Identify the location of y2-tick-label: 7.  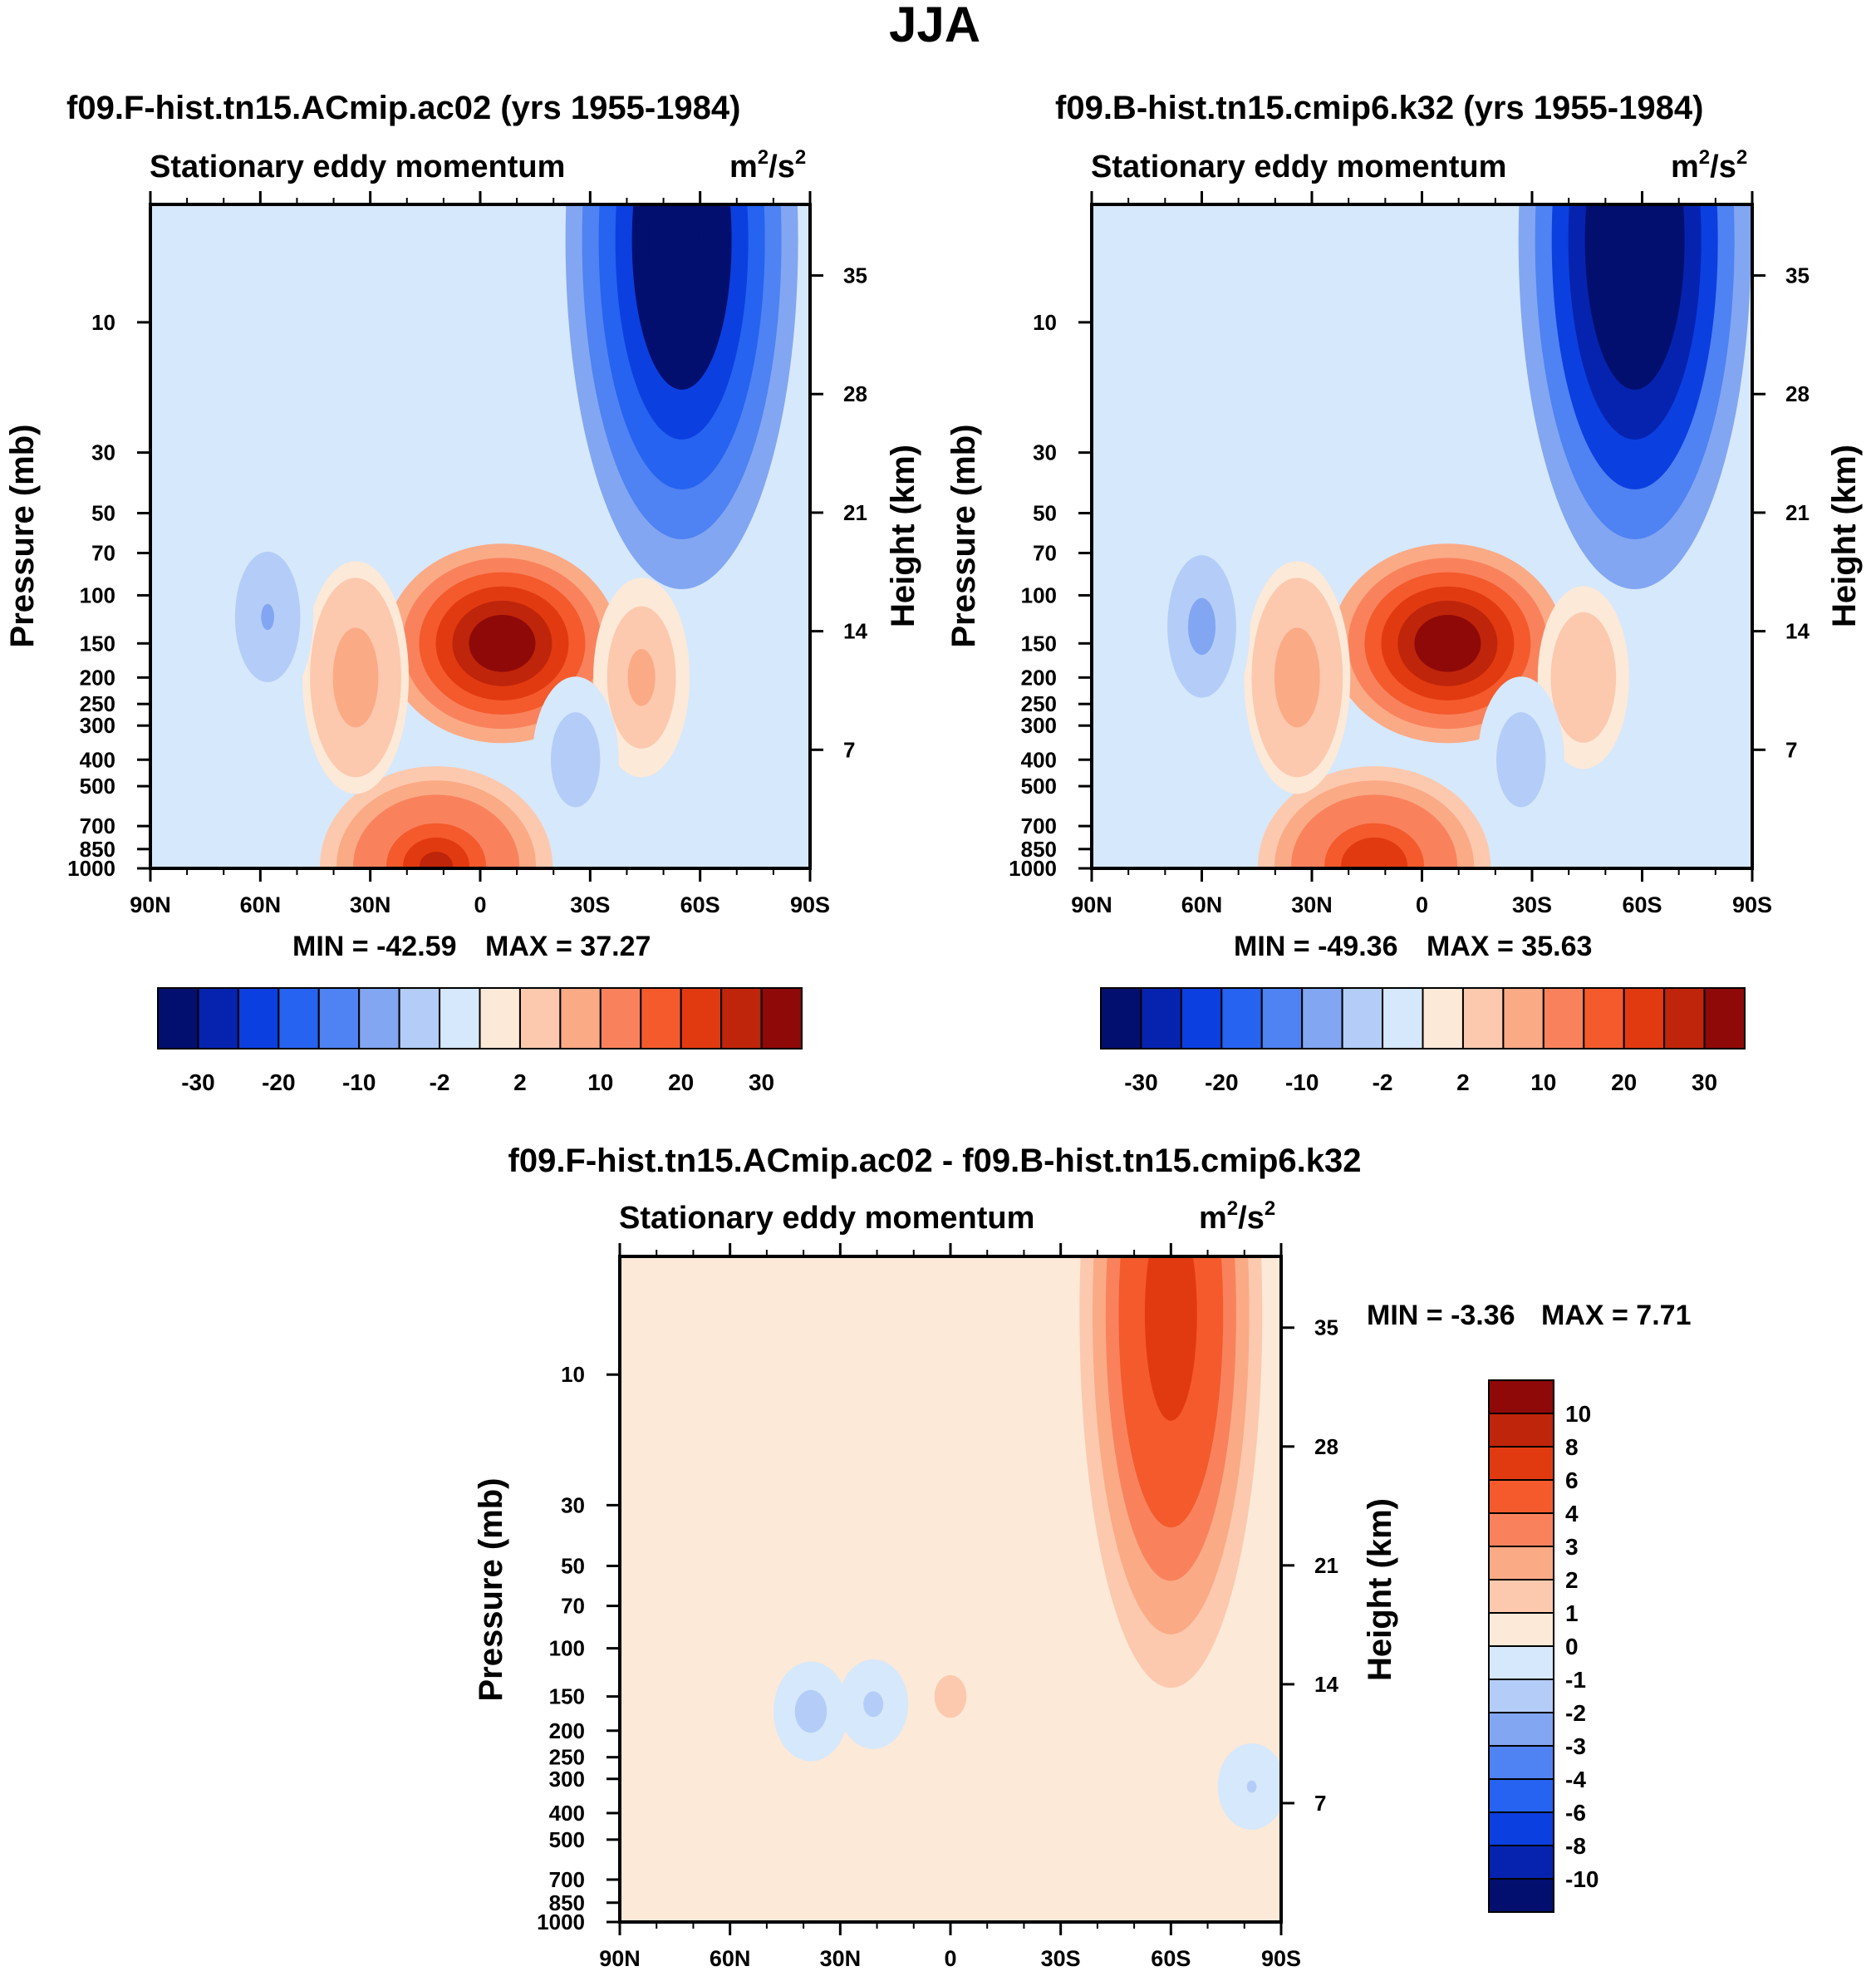
(1320, 1804).